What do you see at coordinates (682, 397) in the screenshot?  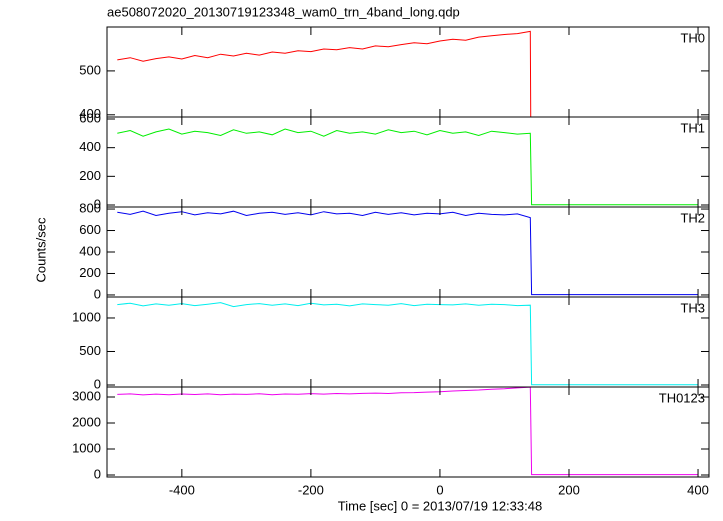 I see `panel-label: TH0123` at bounding box center [682, 397].